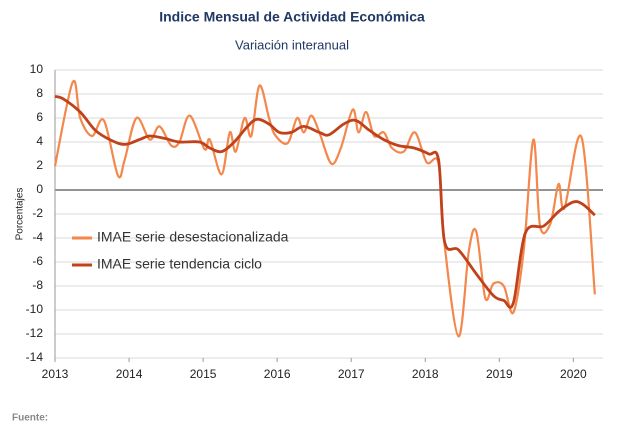 This screenshot has width=632, height=424. What do you see at coordinates (39, 165) in the screenshot?
I see `y-tick-label: 2` at bounding box center [39, 165].